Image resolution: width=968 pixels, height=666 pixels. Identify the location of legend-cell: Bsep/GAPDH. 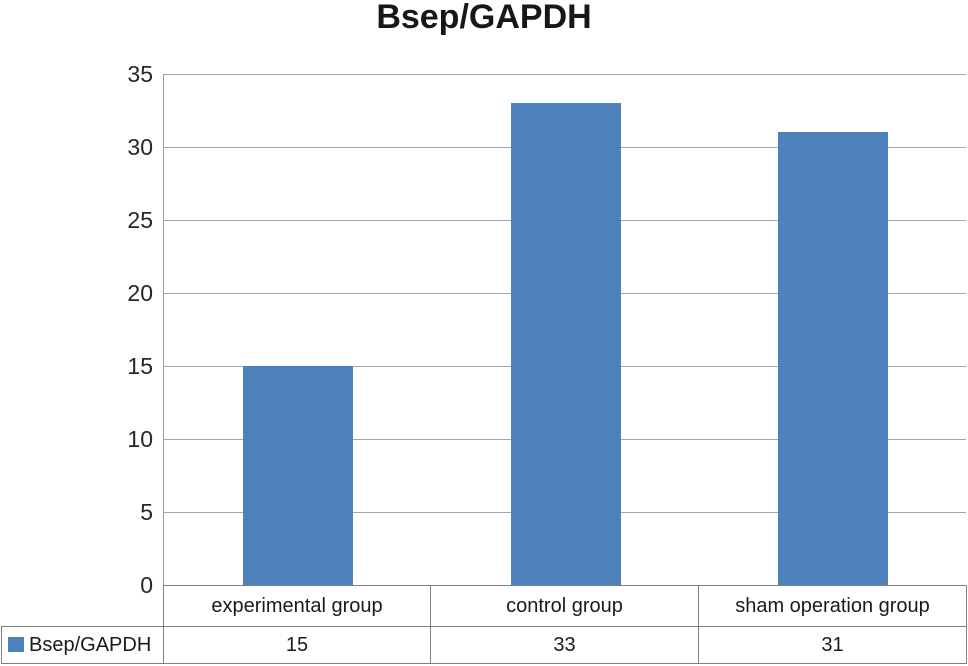
(82, 645).